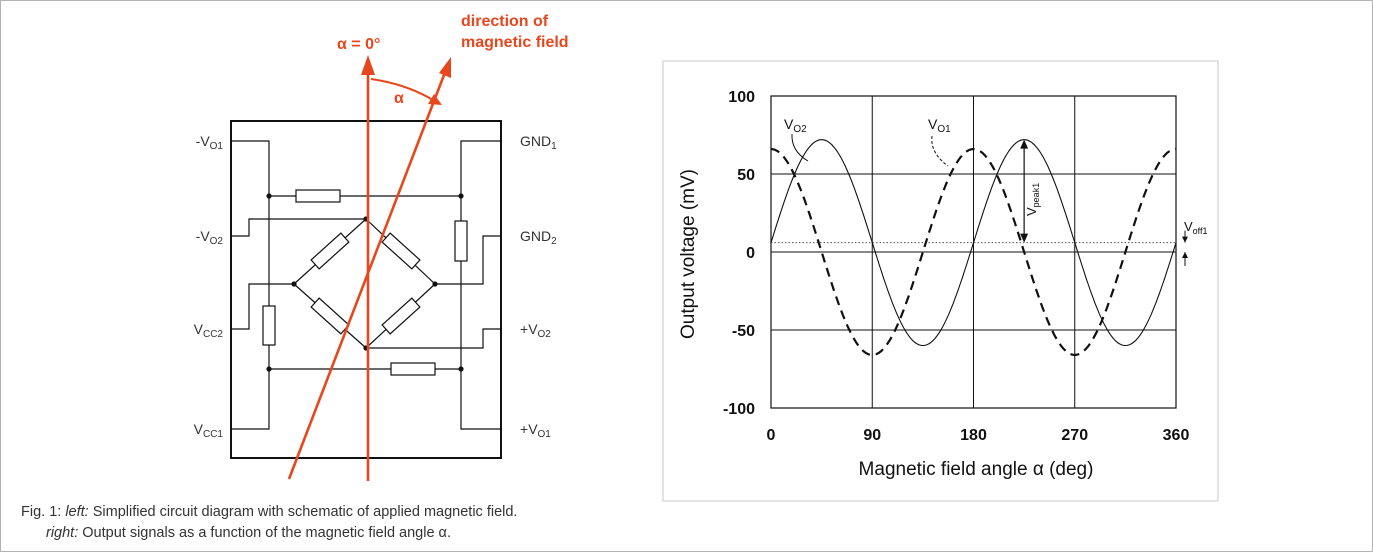  I want to click on caption-right-tag: right:, so click(62, 533).